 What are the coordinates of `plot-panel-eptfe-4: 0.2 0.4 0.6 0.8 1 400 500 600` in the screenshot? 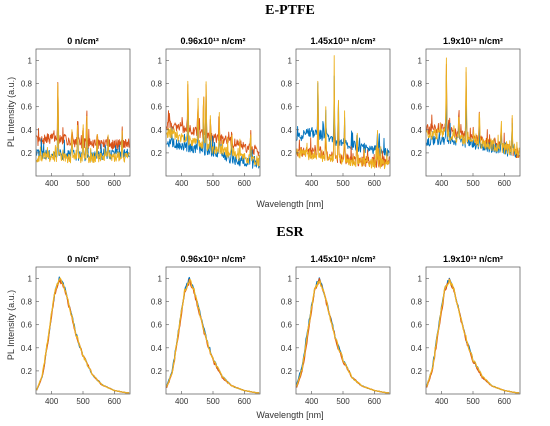 It's located at (466, 118).